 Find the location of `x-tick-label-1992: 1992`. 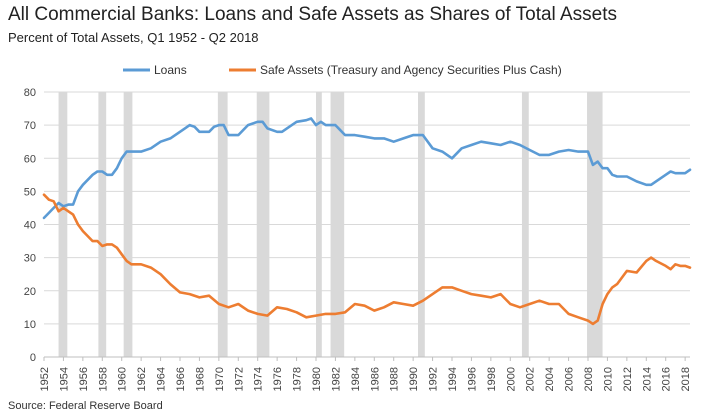

x-tick-label-1992: 1992 is located at coordinates (434, 379).